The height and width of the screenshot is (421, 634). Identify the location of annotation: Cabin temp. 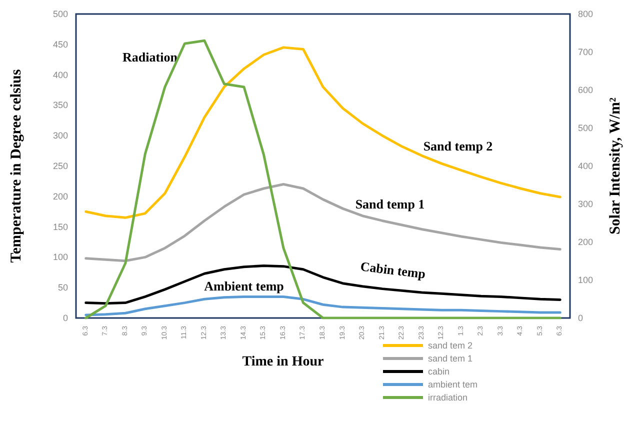
(393, 270).